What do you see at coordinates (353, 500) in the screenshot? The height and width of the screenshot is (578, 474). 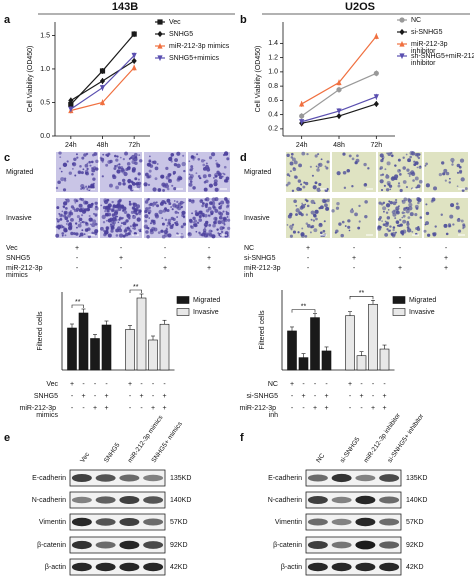 I see `blot-strip` at bounding box center [353, 500].